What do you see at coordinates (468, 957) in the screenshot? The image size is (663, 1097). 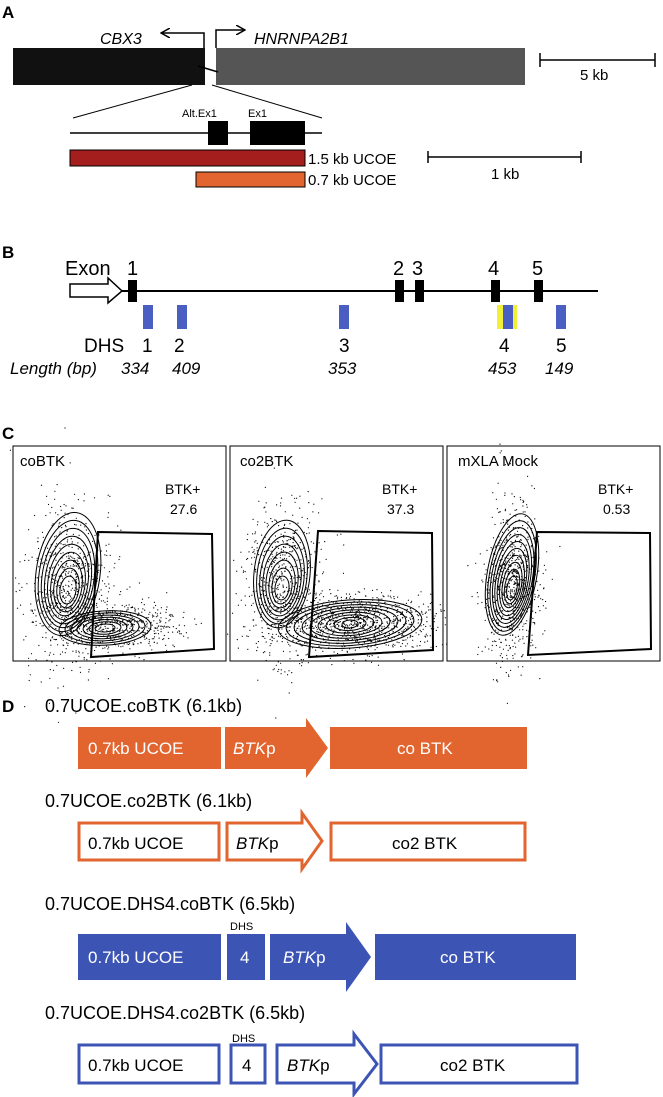 I see `gene-label: co BTK` at bounding box center [468, 957].